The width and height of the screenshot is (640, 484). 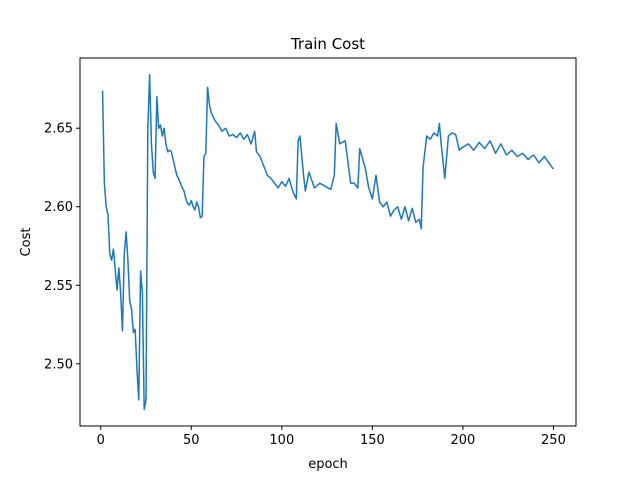 What do you see at coordinates (58, 129) in the screenshot?
I see `y-tick-label: 2.65` at bounding box center [58, 129].